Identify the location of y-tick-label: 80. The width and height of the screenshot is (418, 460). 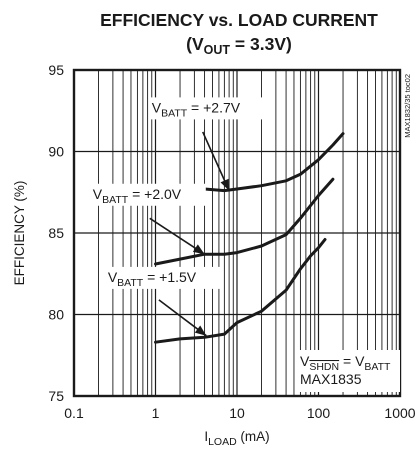
(56, 315).